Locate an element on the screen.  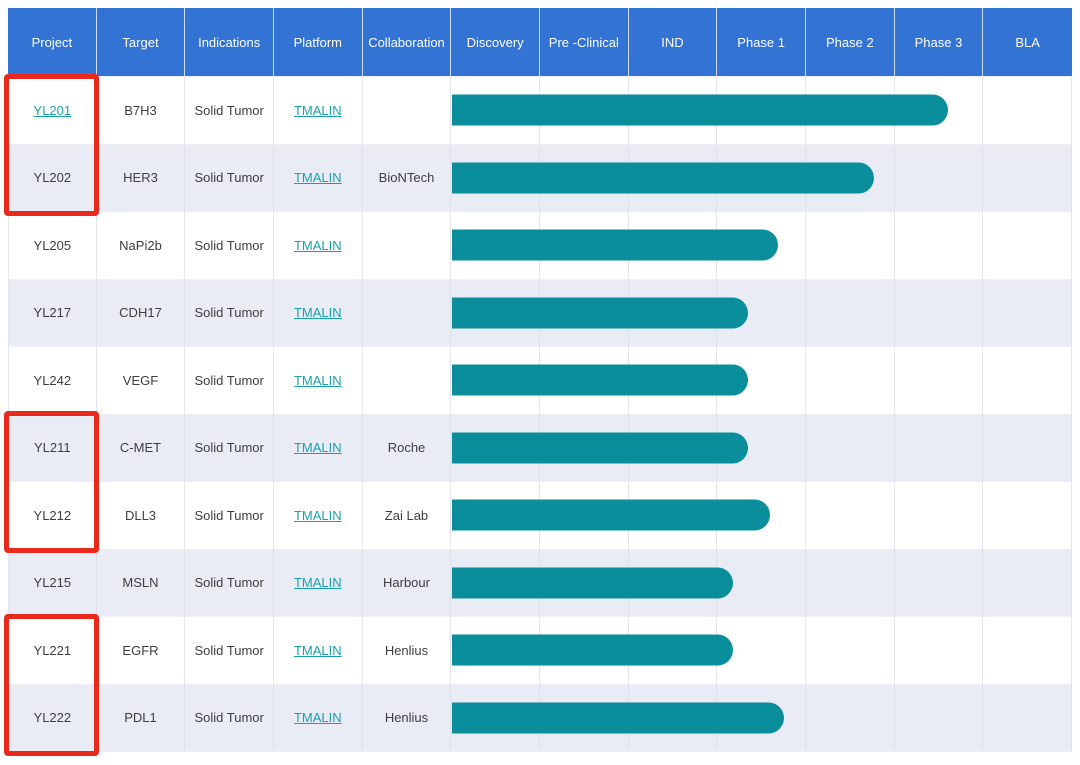
project-label: YL211 is located at coordinates (52, 448).